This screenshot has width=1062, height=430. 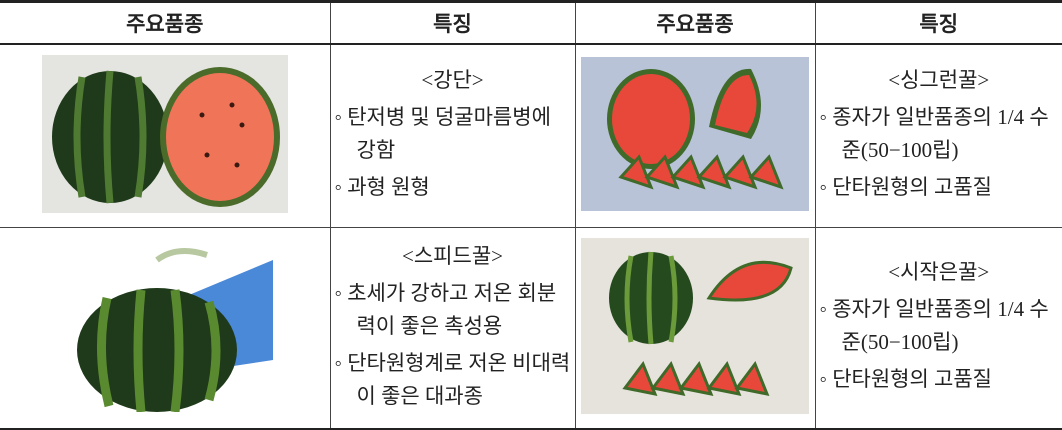 I want to click on feature-cell: <강단> ◦ 탄저병 및 덩굴마름병에 강함 ◦ 과형 원형, so click(x=452, y=135).